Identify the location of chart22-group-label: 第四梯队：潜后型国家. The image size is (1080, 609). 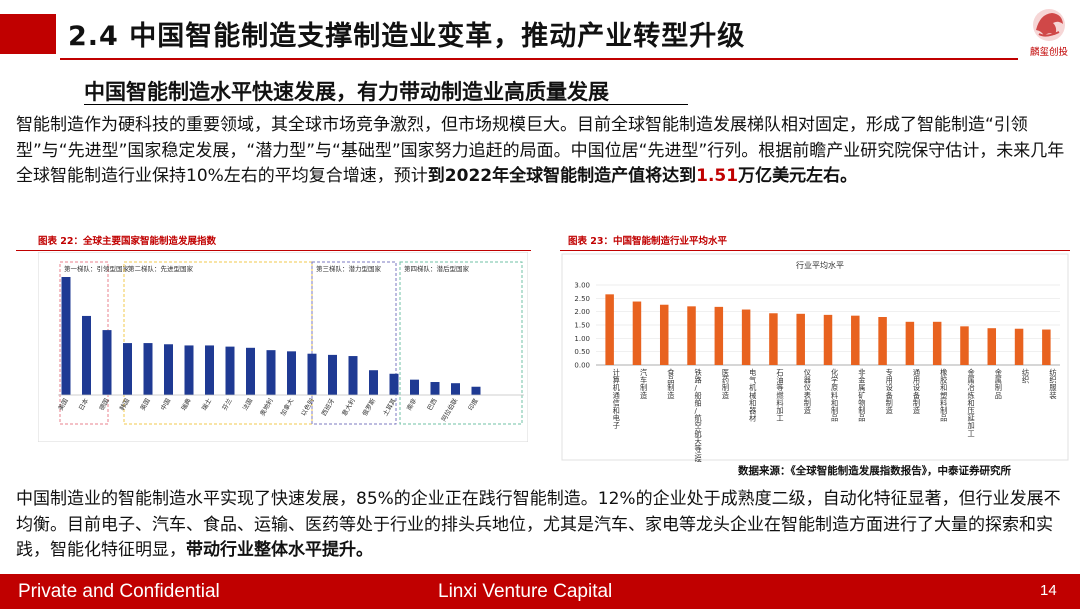
(437, 268).